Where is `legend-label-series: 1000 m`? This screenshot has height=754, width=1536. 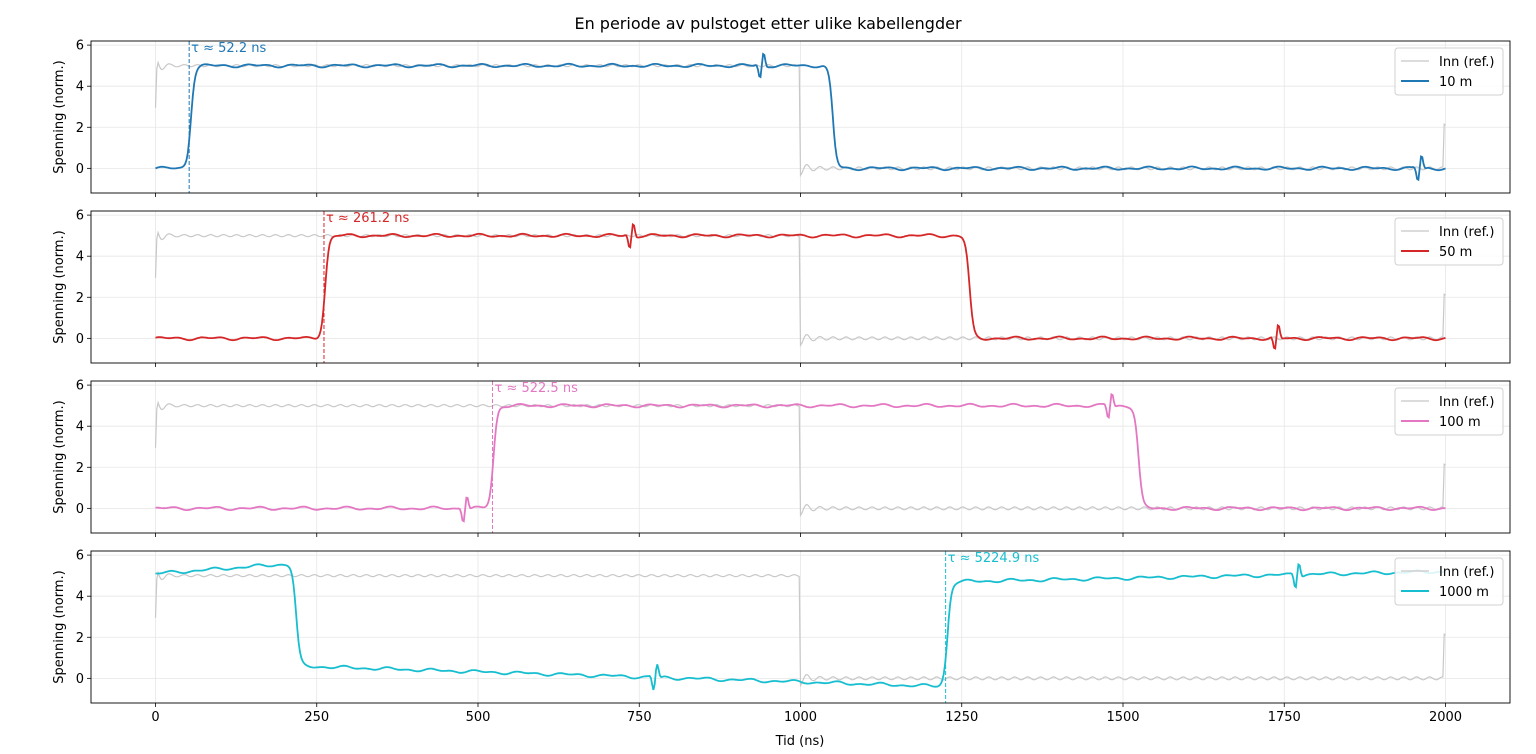
legend-label-series: 1000 m is located at coordinates (1464, 592).